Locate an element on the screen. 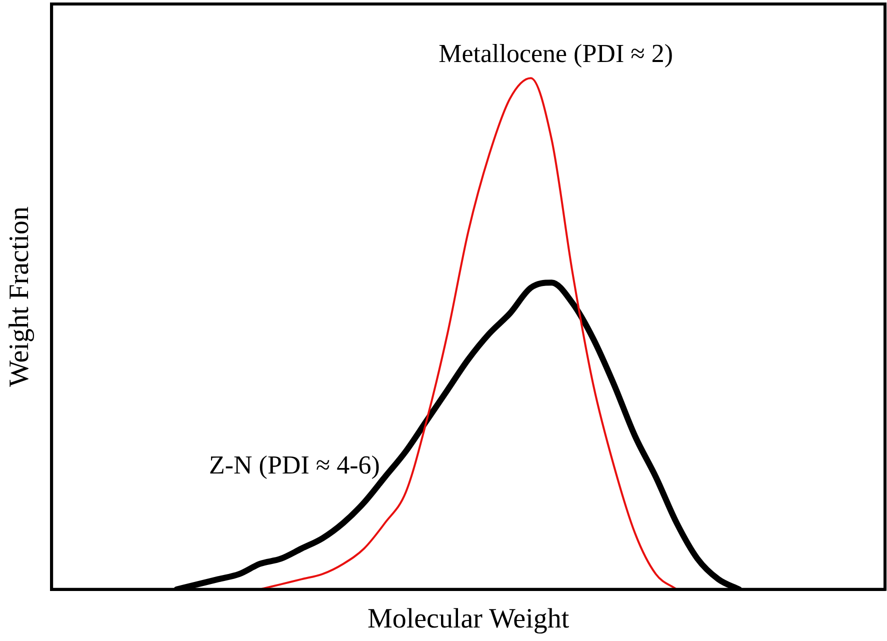 This screenshot has width=887, height=641. series-label: Metallocene (PDI ≈ 2) is located at coordinates (556, 53).